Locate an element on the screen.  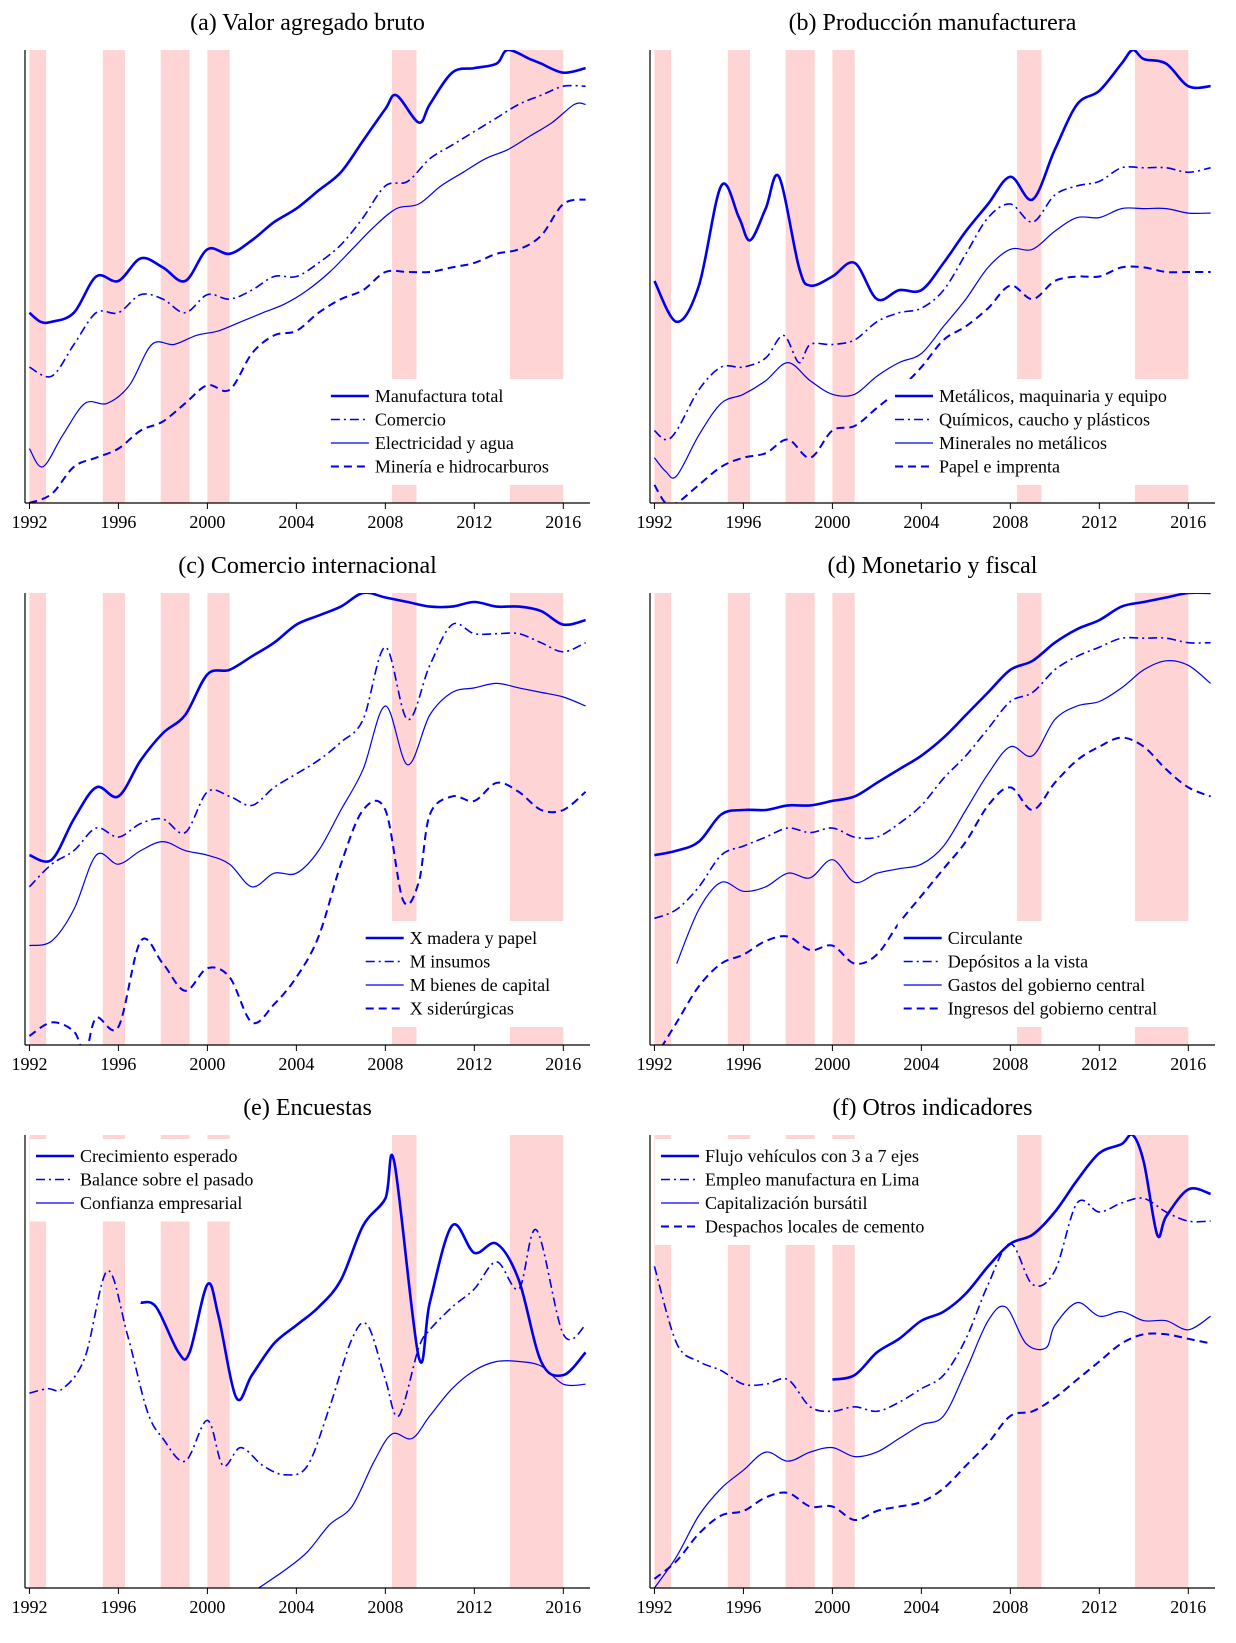
legend-label: Confianza empresarial is located at coordinates (161, 1203).